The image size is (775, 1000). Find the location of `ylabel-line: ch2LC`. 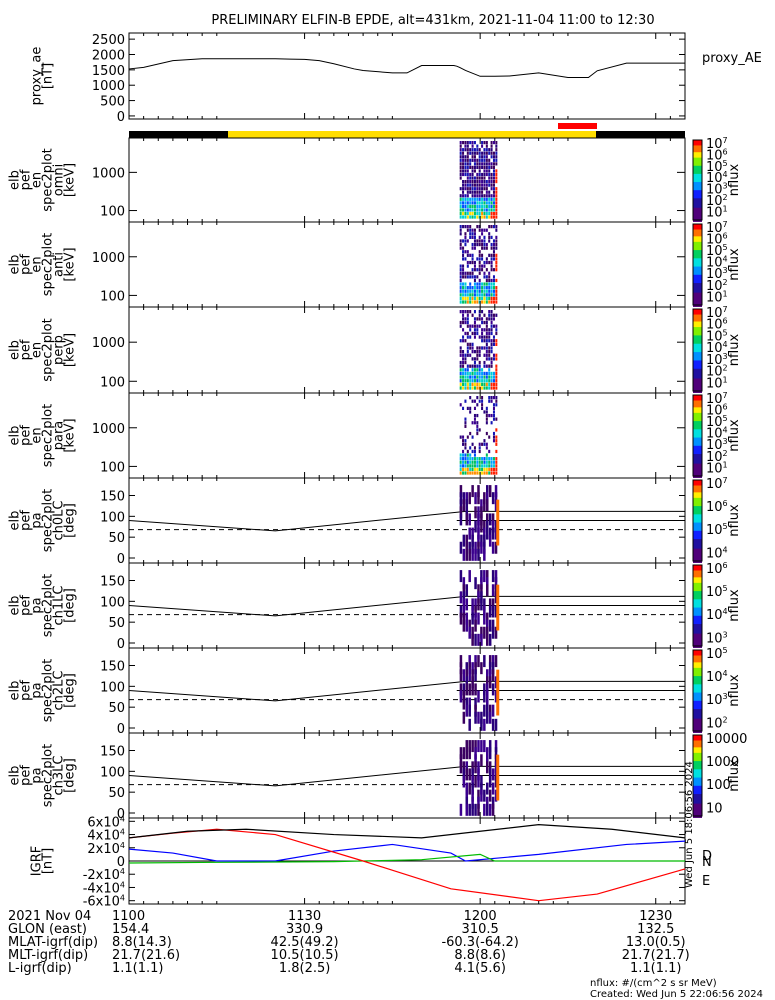

ylabel-line: ch2LC is located at coordinates (59, 691).